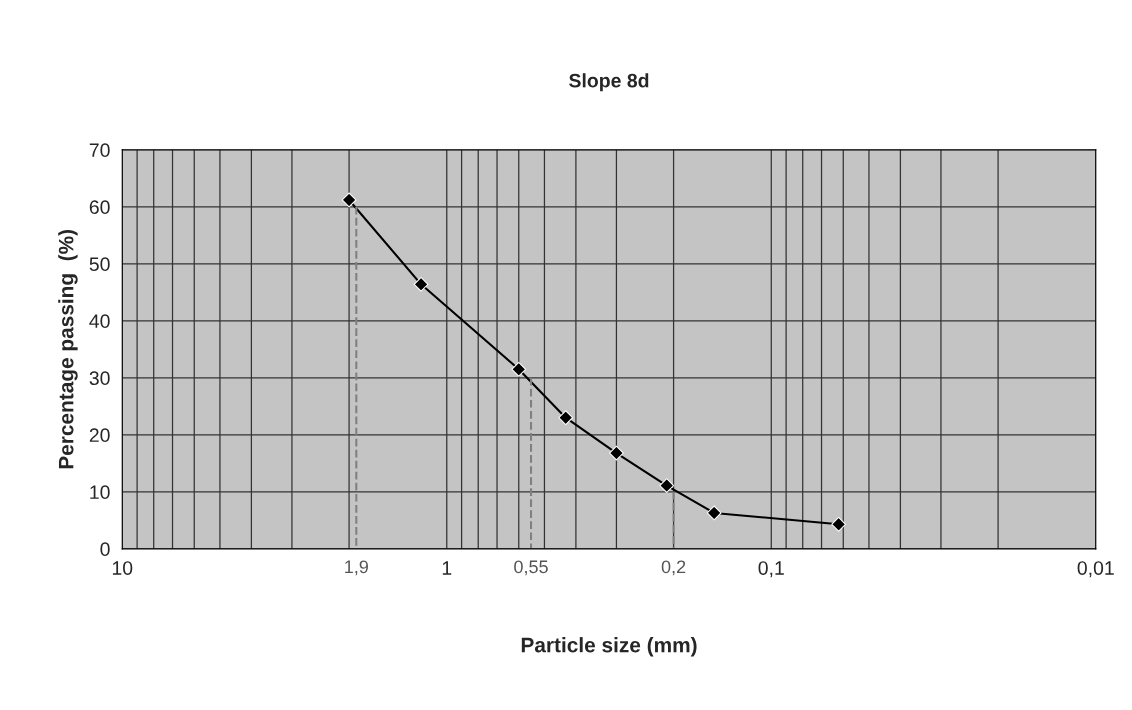  Describe the element at coordinates (100, 492) in the screenshot. I see `y-tick-label: 10` at that location.